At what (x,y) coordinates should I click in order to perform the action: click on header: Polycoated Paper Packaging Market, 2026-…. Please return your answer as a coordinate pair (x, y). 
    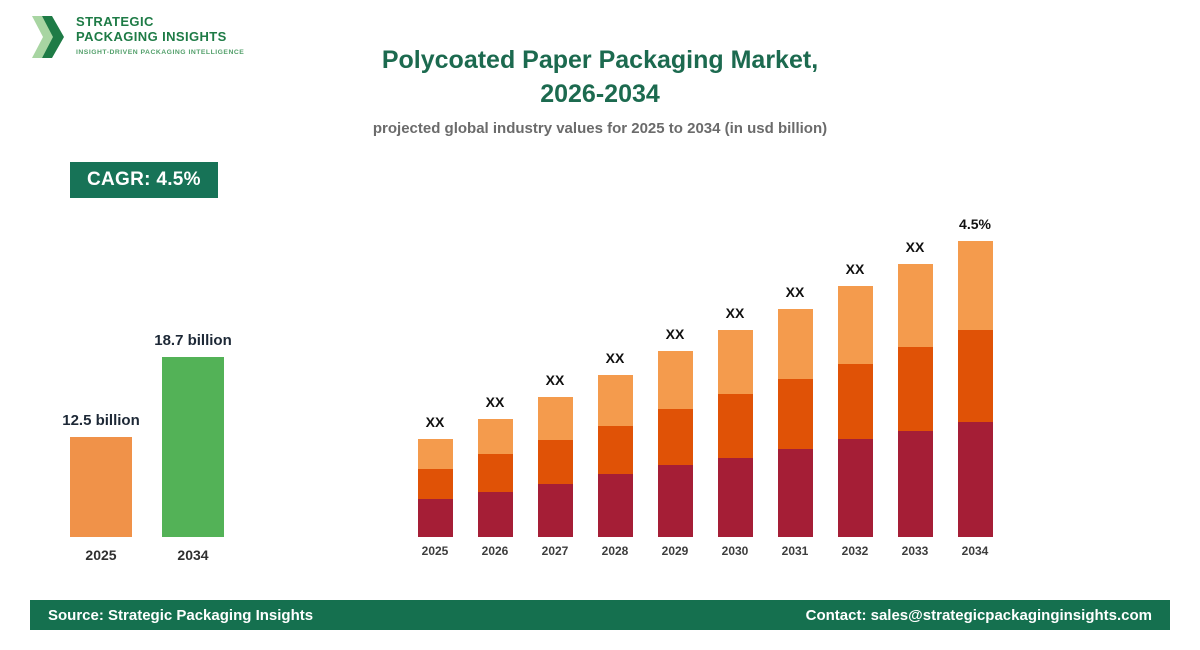
    Looking at the image, I should click on (600, 90).